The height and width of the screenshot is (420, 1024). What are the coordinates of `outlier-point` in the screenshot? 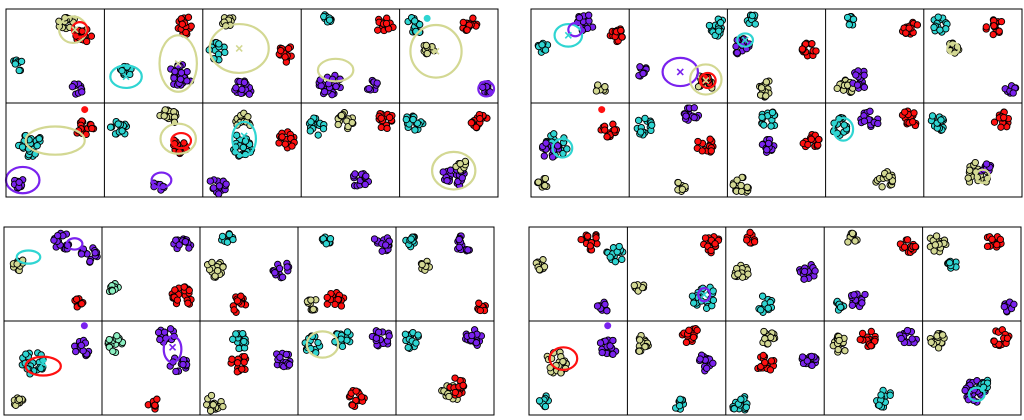 It's located at (602, 110).